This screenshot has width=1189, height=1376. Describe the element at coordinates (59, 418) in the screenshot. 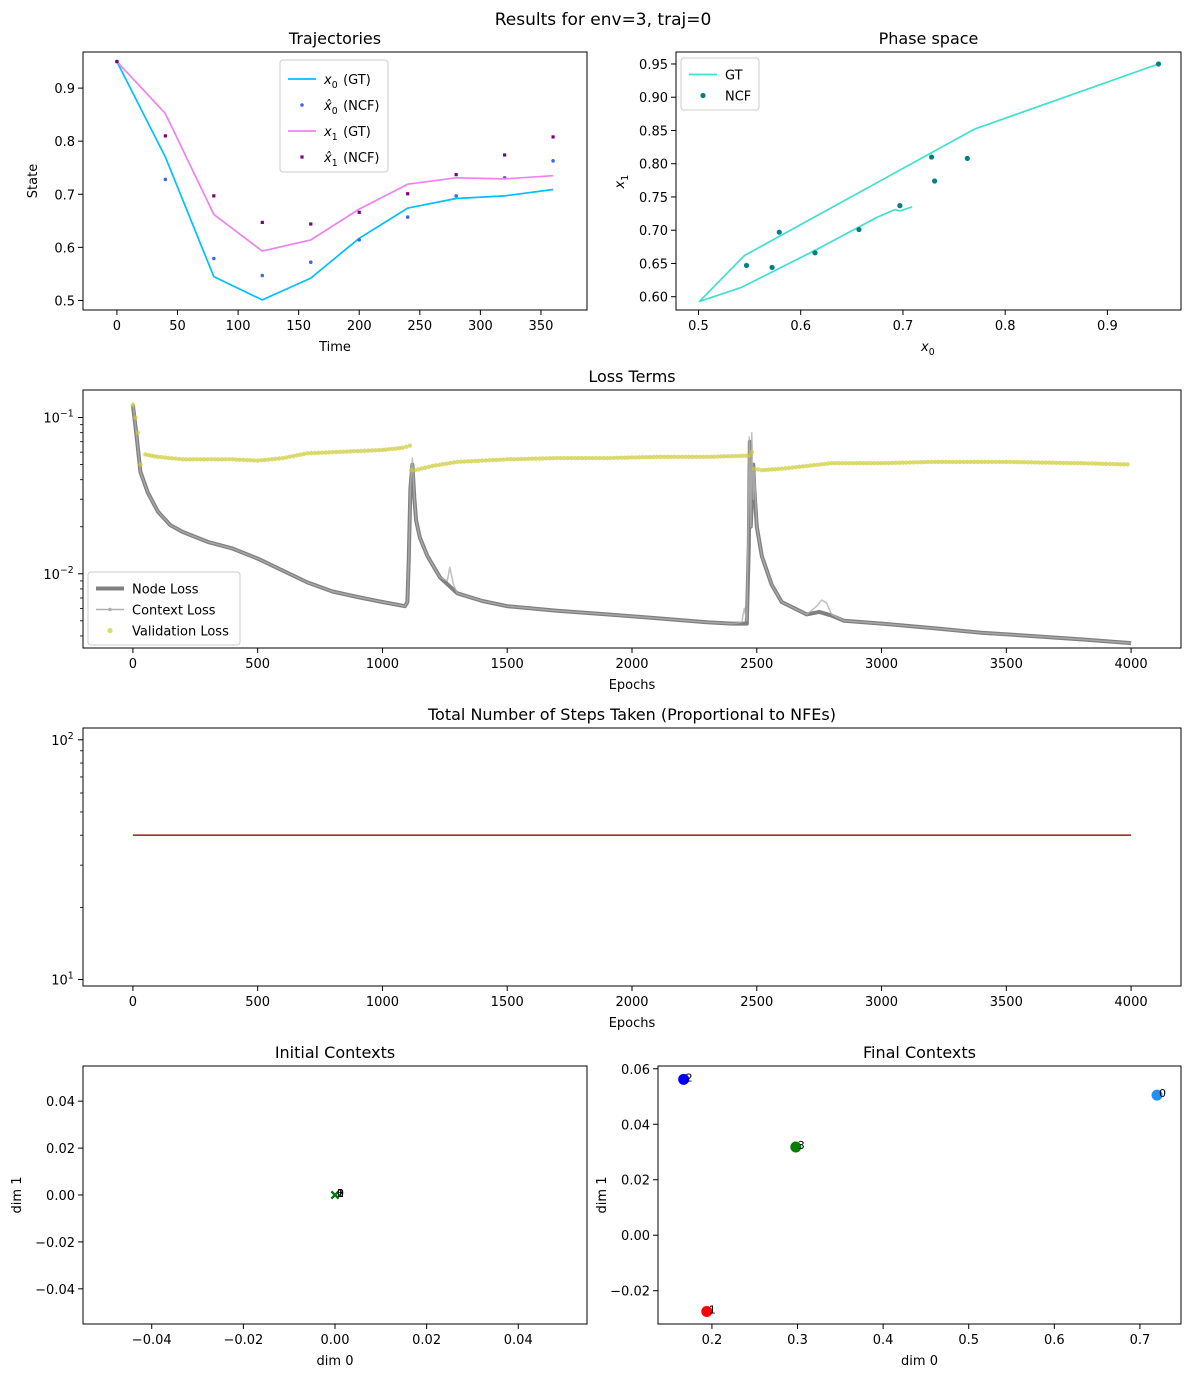

I see `y-tick-label: 10−1` at that location.